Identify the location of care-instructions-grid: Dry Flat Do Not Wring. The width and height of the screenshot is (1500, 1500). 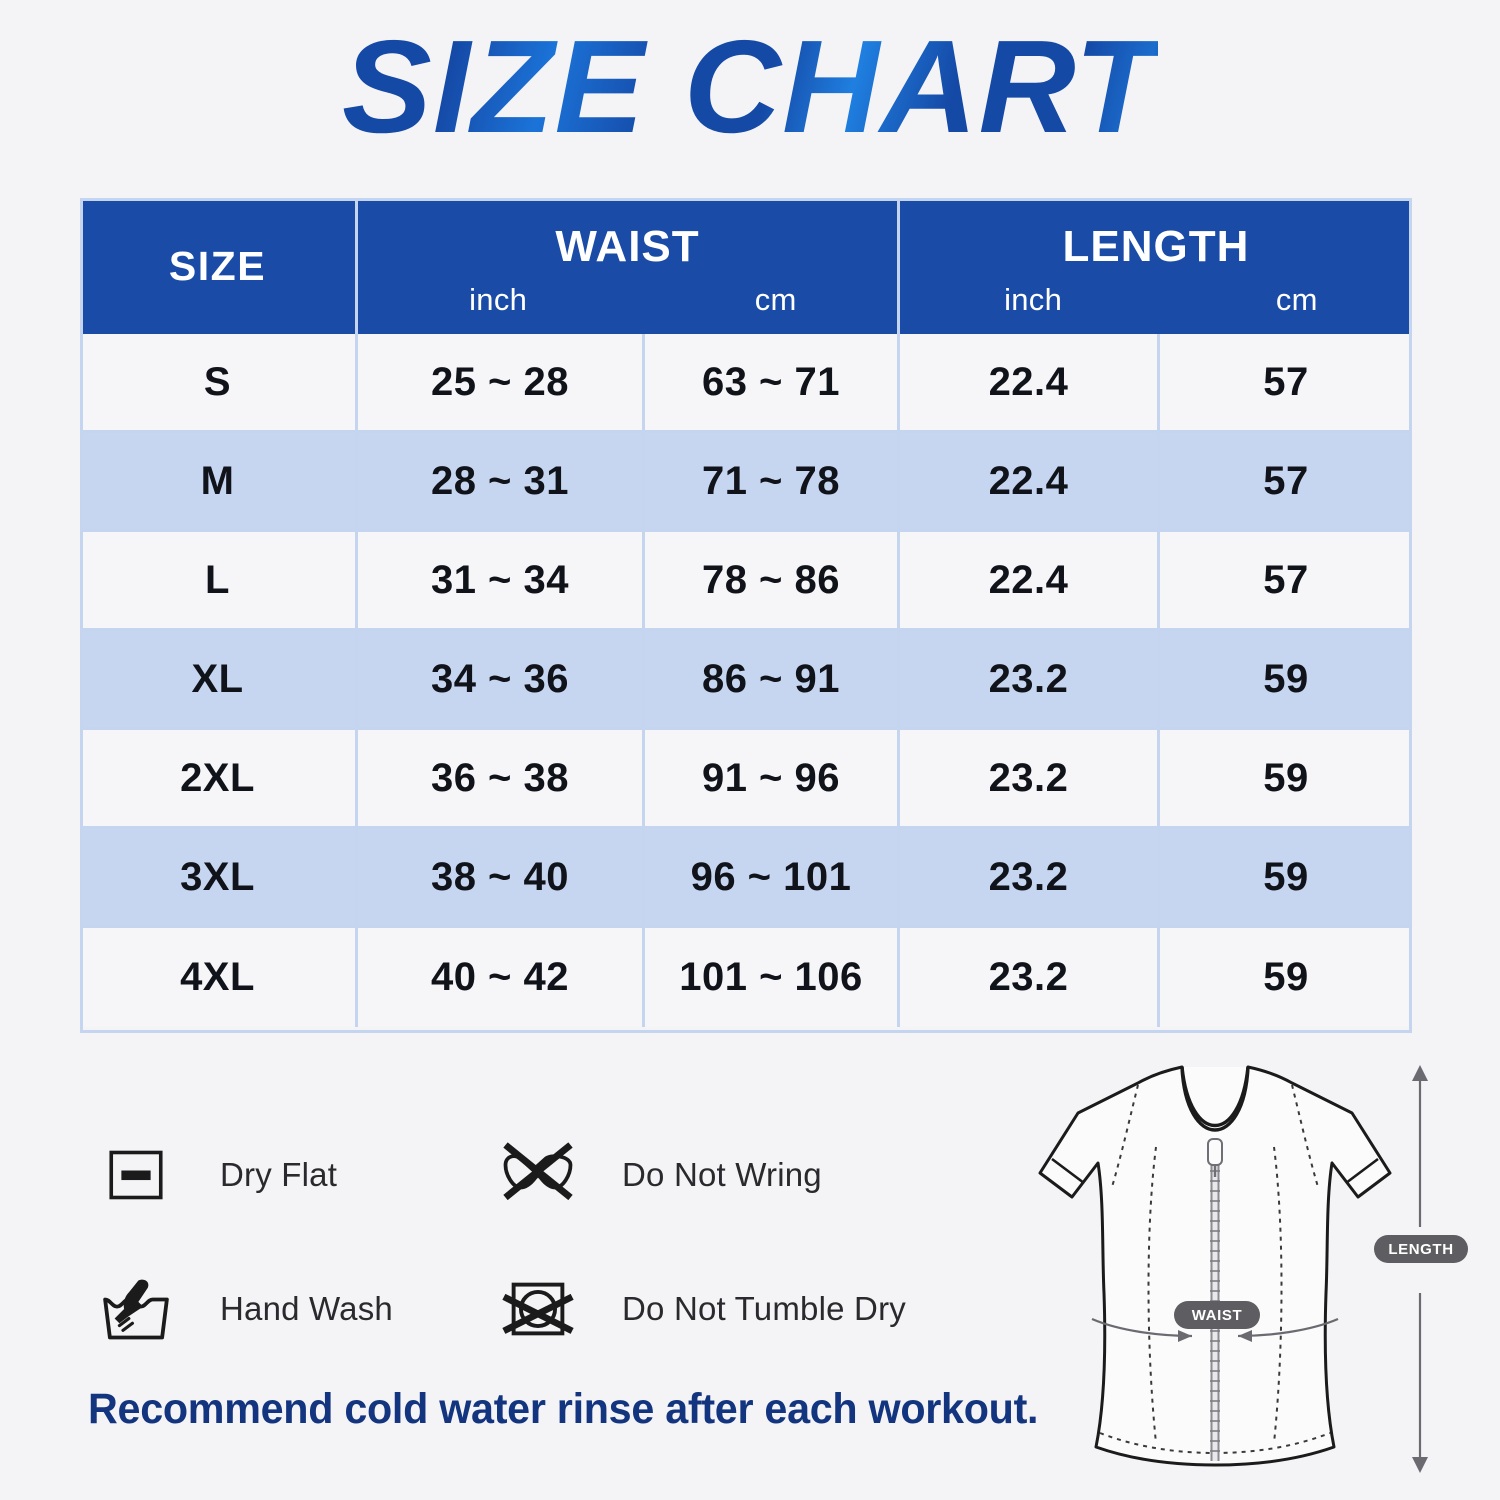
(538, 1242).